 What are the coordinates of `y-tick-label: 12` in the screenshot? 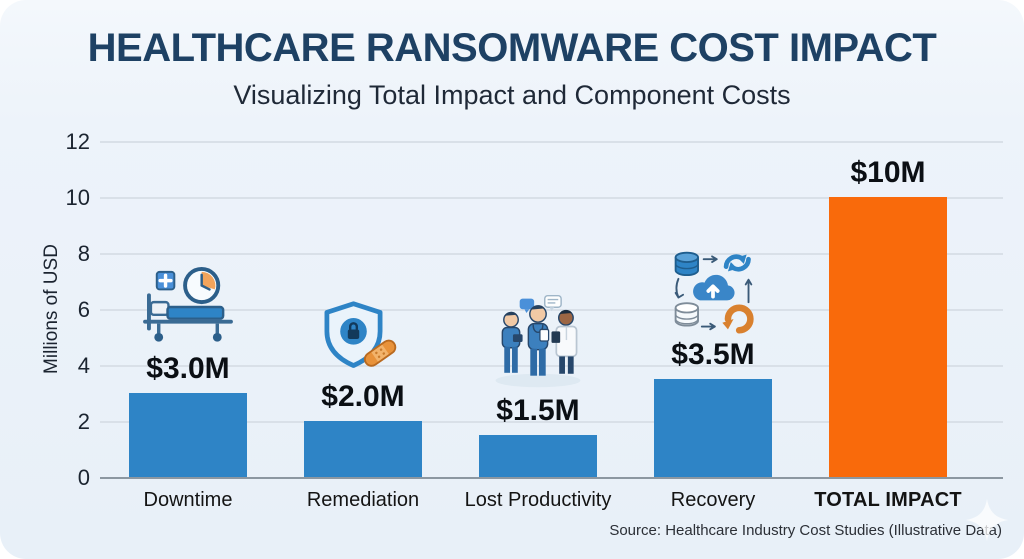 It's located at (77, 141).